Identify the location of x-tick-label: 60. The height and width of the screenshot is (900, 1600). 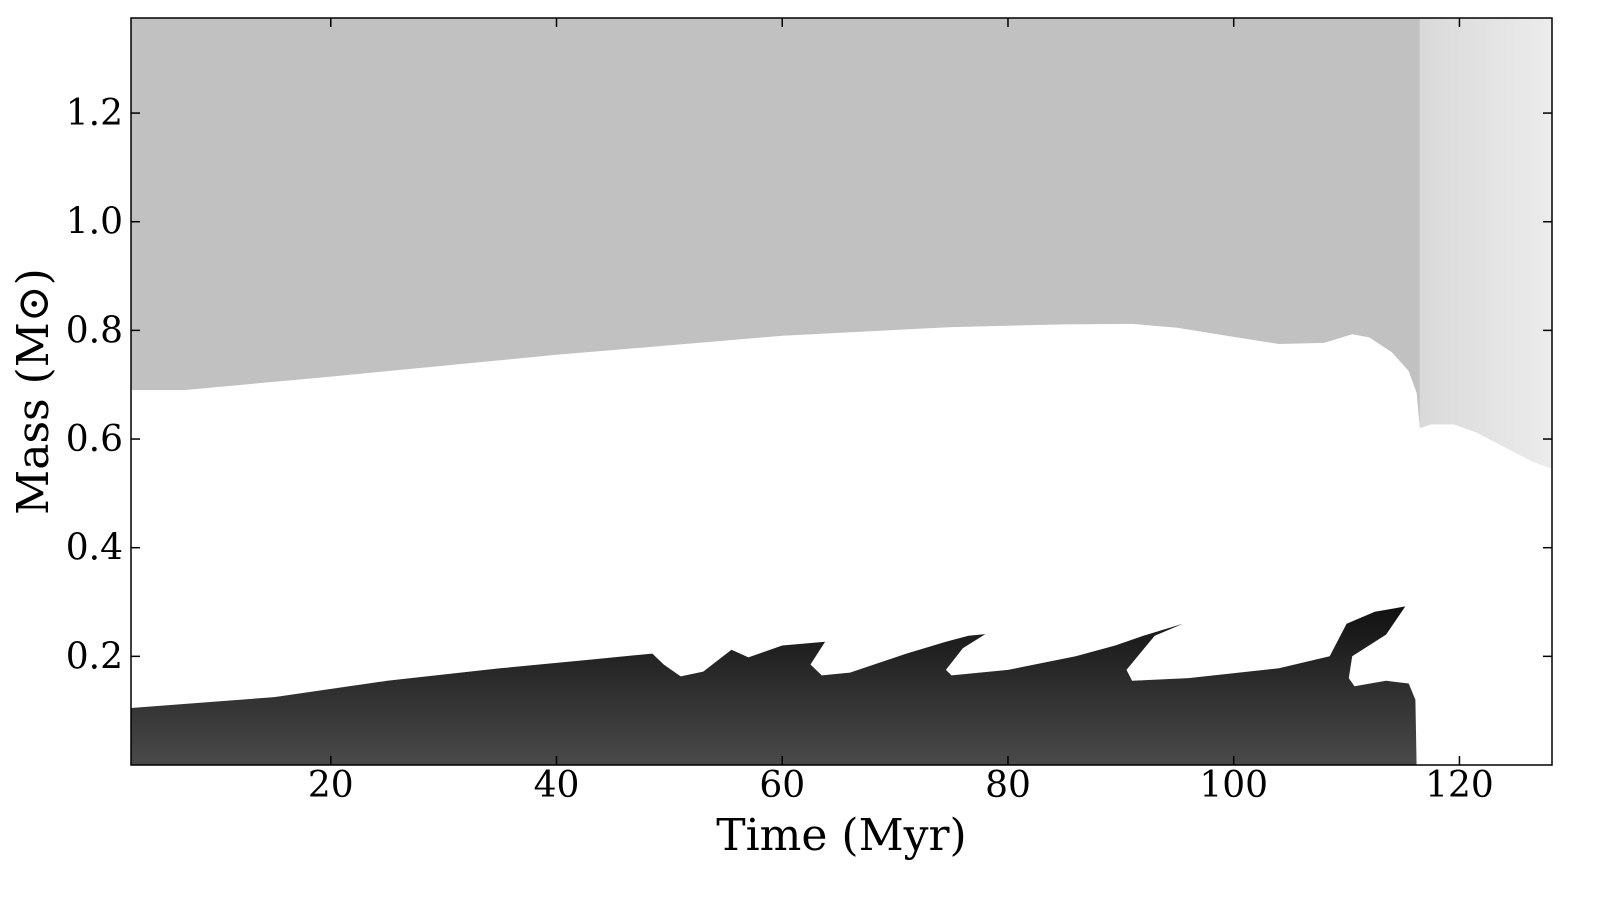
(782, 785).